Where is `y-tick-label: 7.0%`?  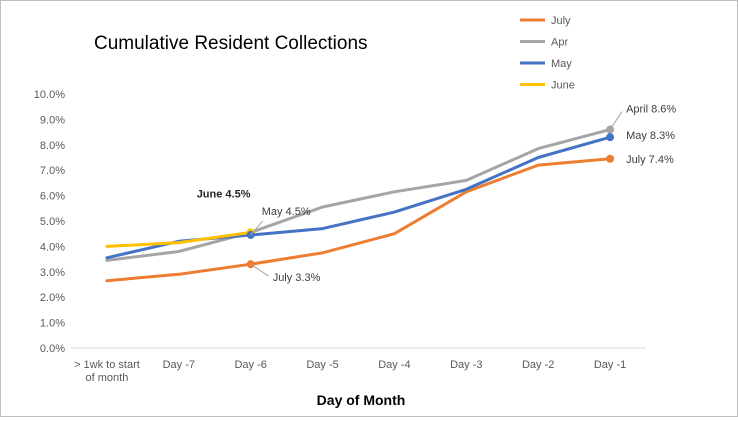
y-tick-label: 7.0% is located at coordinates (52, 171).